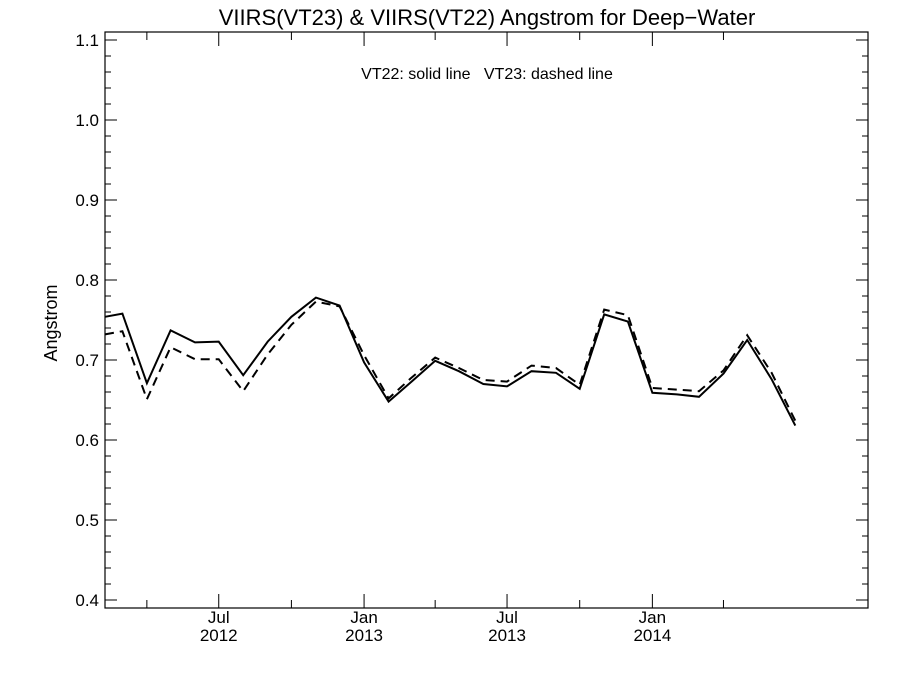 Image resolution: width=900 pixels, height=675 pixels. I want to click on line-style-annotation: VT22: solid line VT23: dashed line, so click(487, 74).